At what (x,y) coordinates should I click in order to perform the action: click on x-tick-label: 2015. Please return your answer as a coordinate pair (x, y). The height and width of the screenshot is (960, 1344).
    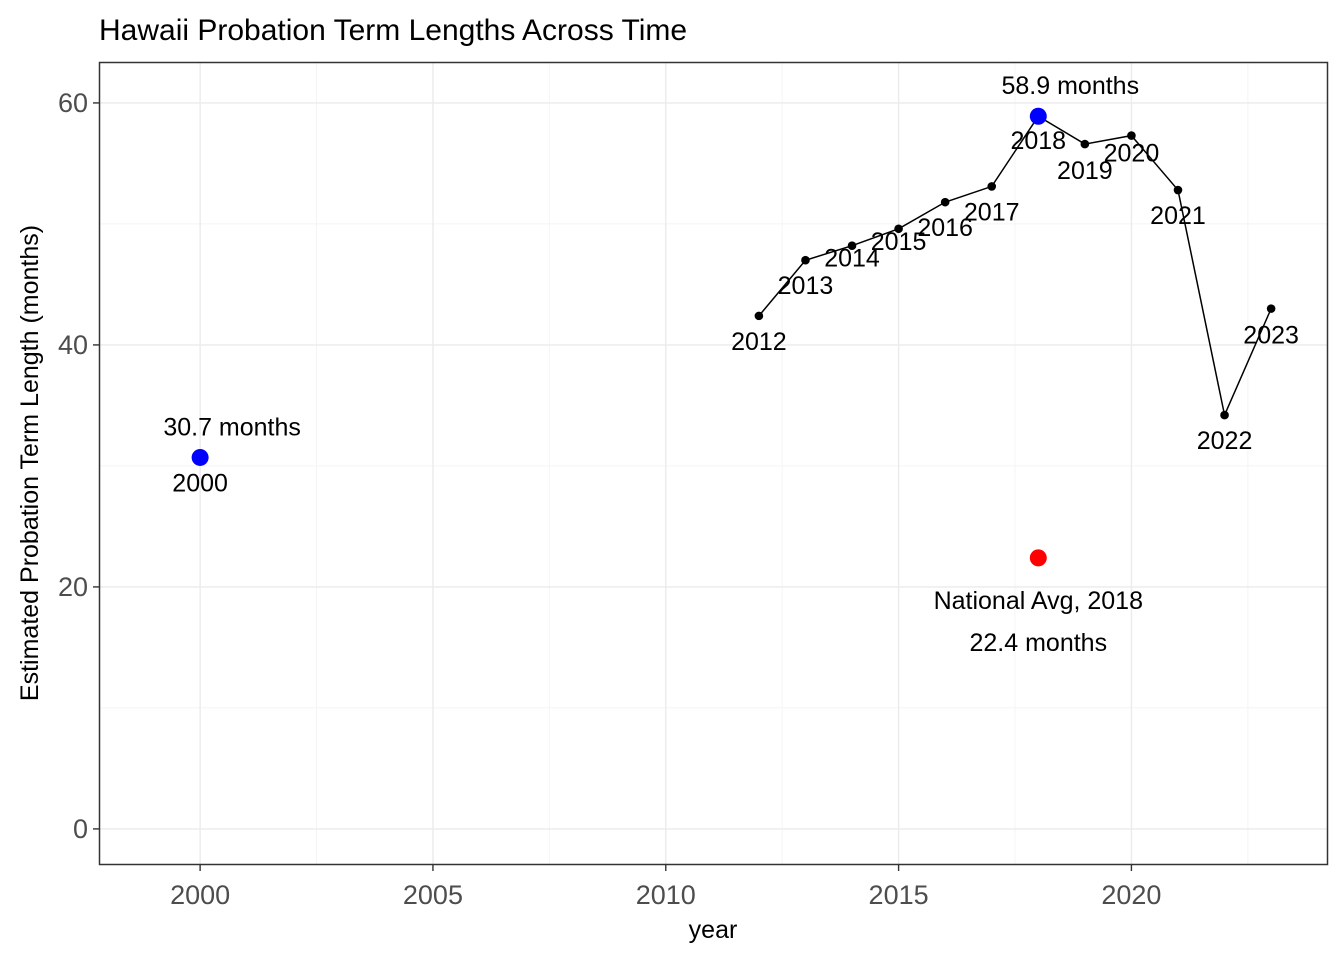
    Looking at the image, I should click on (899, 895).